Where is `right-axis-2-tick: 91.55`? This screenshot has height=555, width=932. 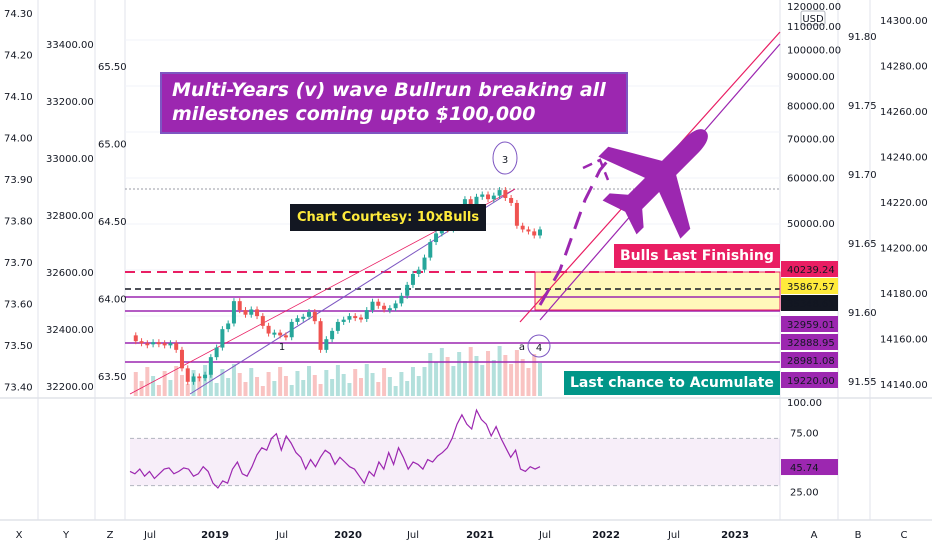 right-axis-2-tick: 91.55 is located at coordinates (862, 382).